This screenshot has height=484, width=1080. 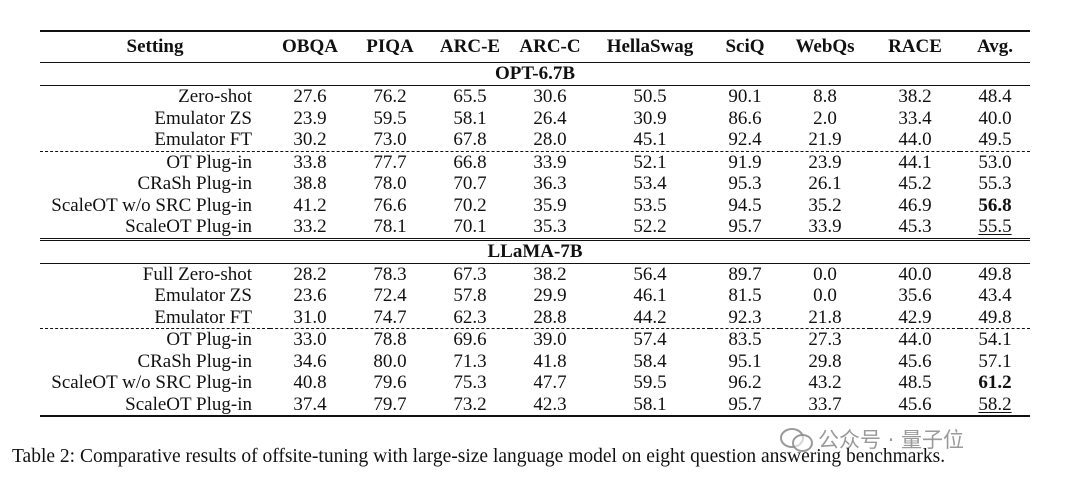 What do you see at coordinates (995, 46) in the screenshot?
I see `column-header-avg: Avg.` at bounding box center [995, 46].